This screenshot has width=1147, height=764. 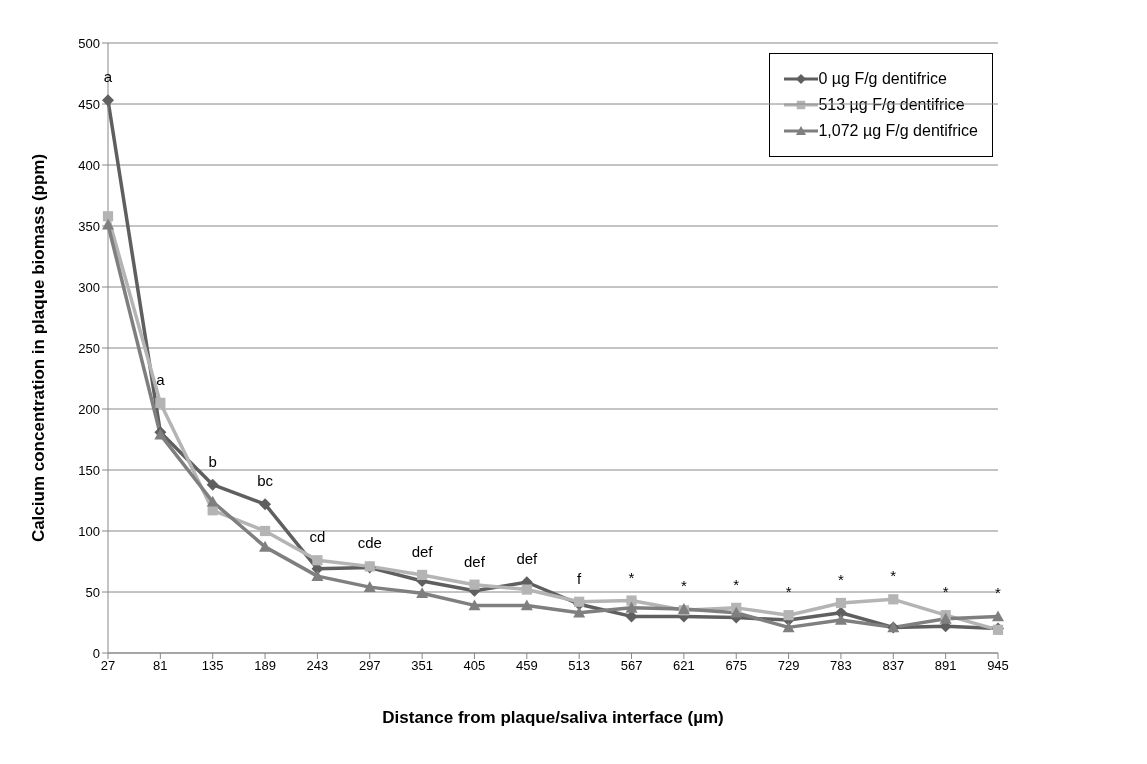 I want to click on annotation: cde, so click(x=369, y=543).